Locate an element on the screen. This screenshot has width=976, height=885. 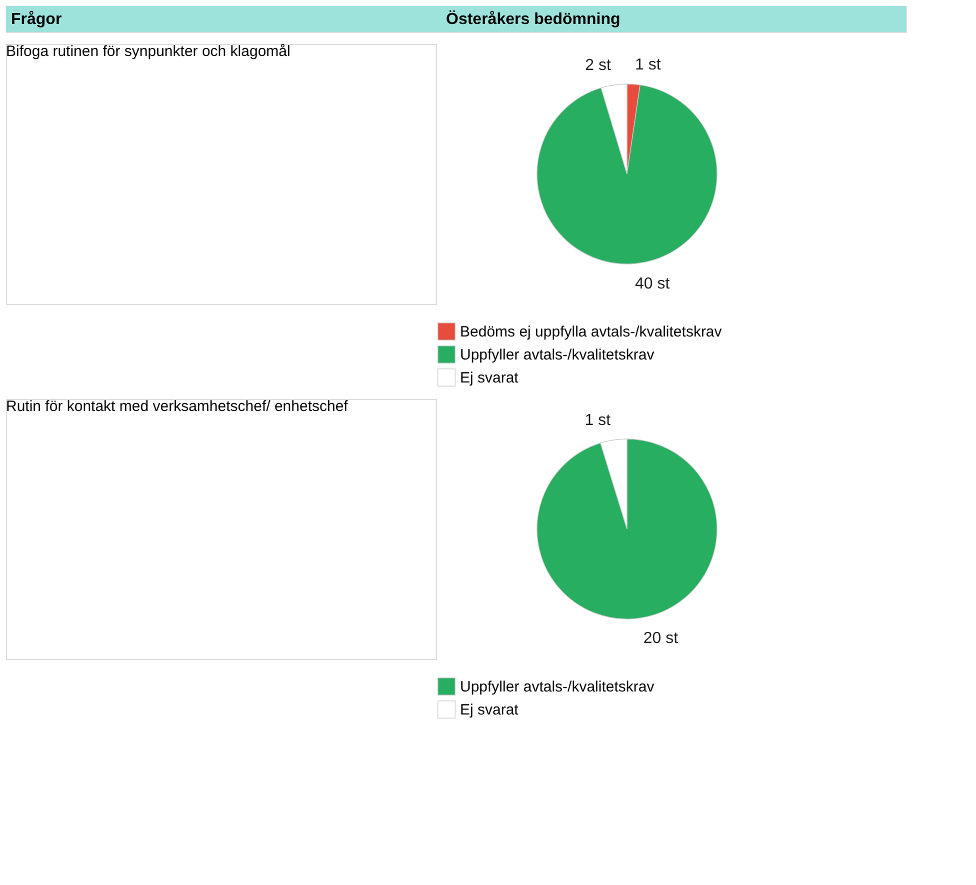
legend-label: Bedöms ej uppfylla avtals-/kvalitetskrav is located at coordinates (591, 332).